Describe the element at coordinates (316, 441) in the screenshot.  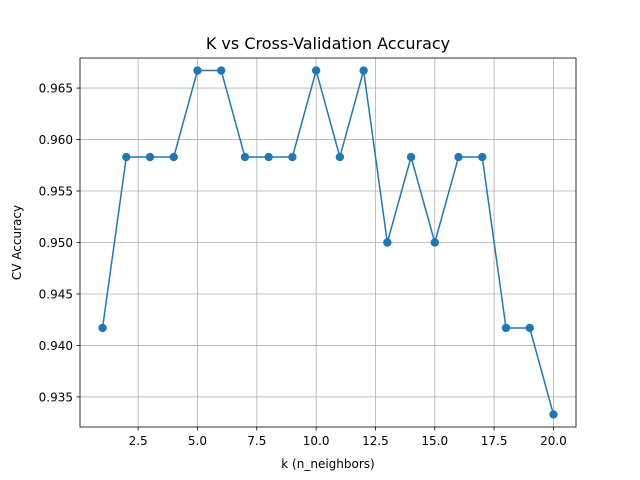
I see `x-tick-label: 10.0` at that location.